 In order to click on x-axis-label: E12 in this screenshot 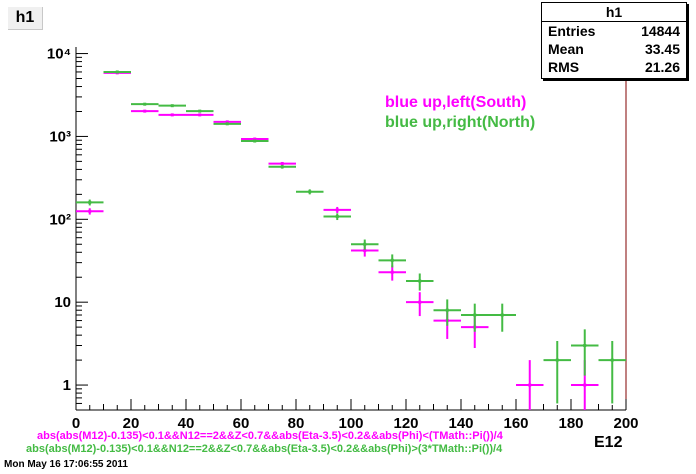, I will do `click(608, 442)`.